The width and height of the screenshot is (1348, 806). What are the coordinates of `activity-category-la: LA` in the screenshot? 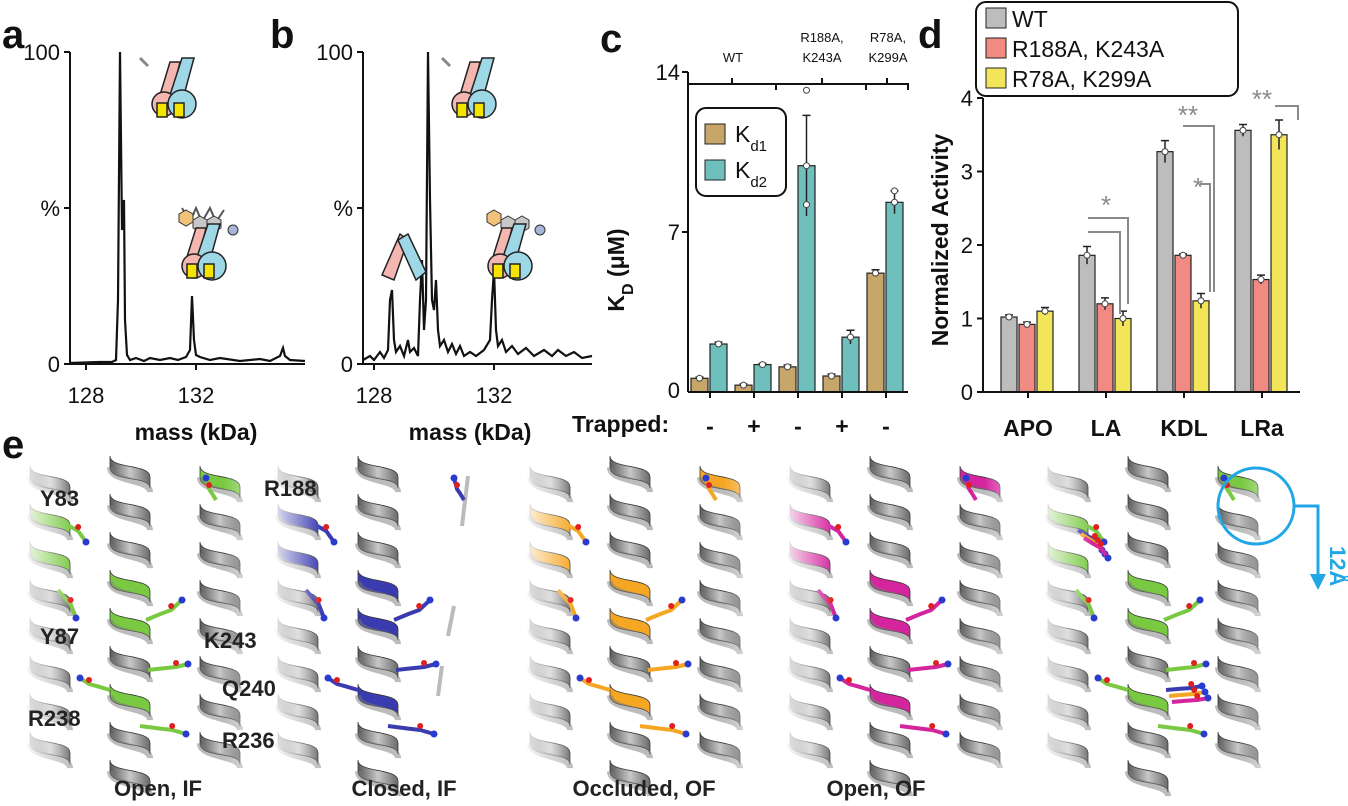 It's located at (1106, 428).